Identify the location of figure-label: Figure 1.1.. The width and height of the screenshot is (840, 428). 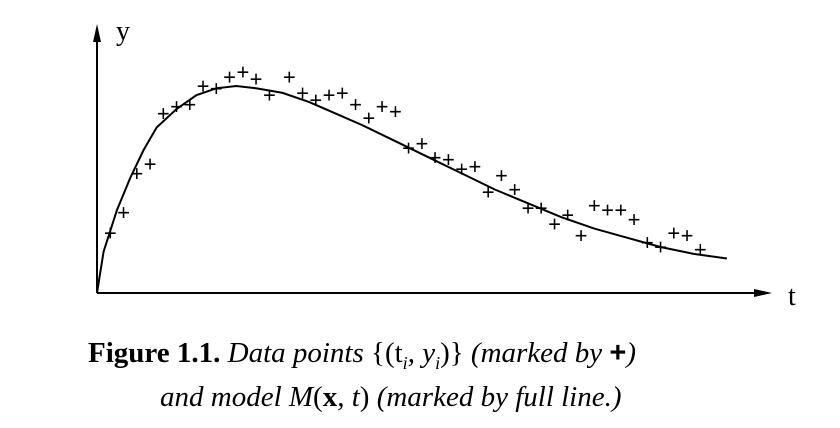
(154, 353).